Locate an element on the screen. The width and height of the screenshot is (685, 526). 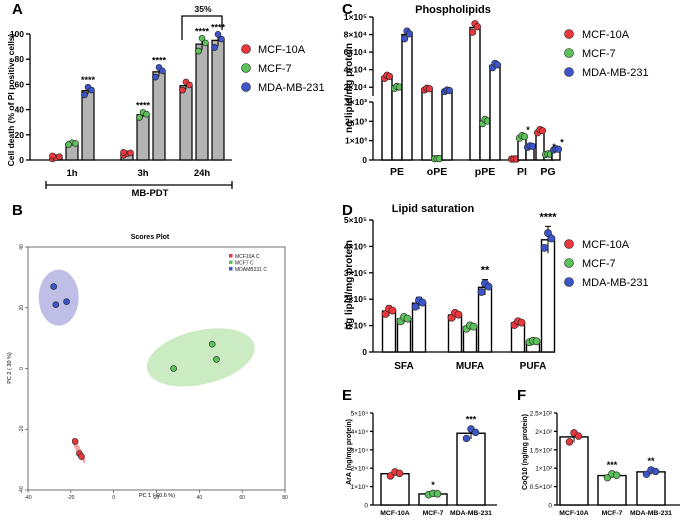
panel-f-category-label: MCF-10A is located at coordinates (574, 513).